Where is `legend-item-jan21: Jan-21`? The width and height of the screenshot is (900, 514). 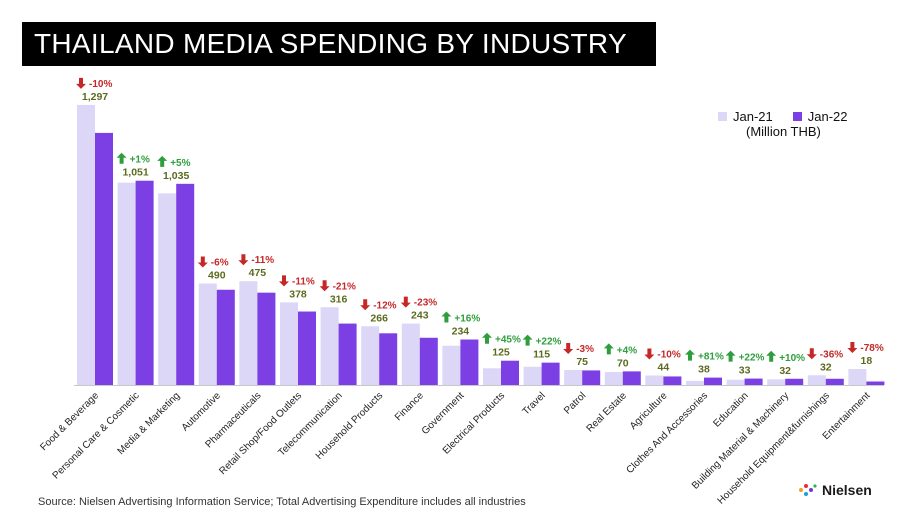 legend-item-jan21: Jan-21 is located at coordinates (745, 116).